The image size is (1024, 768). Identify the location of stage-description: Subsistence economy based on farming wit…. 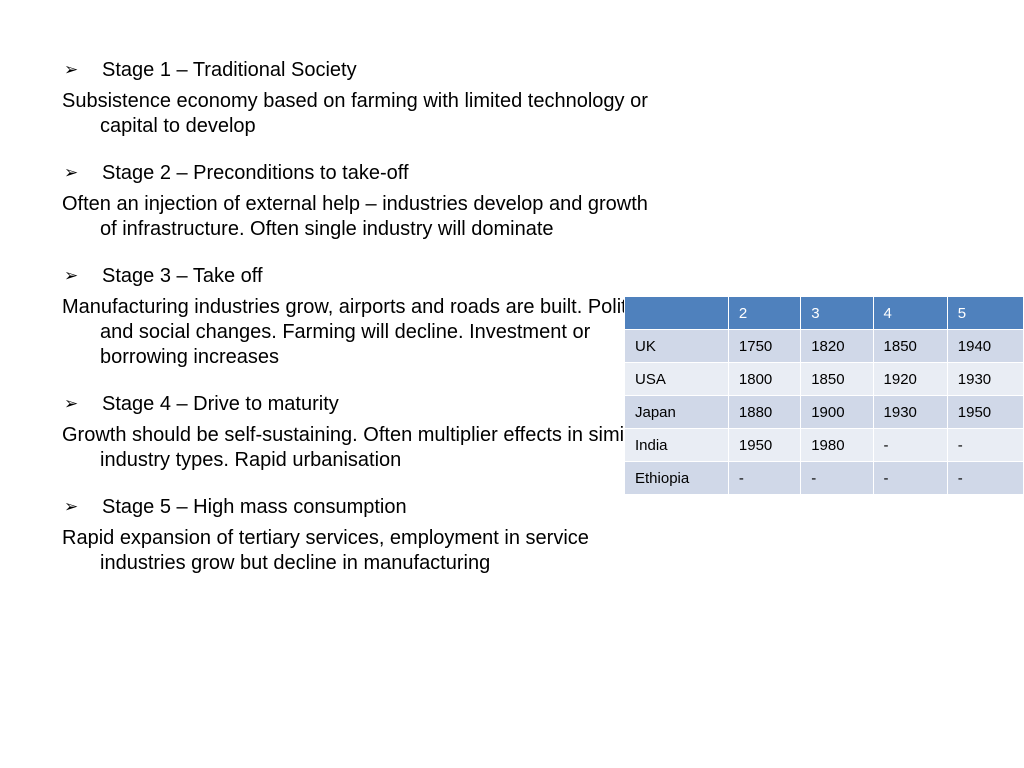
(355, 113).